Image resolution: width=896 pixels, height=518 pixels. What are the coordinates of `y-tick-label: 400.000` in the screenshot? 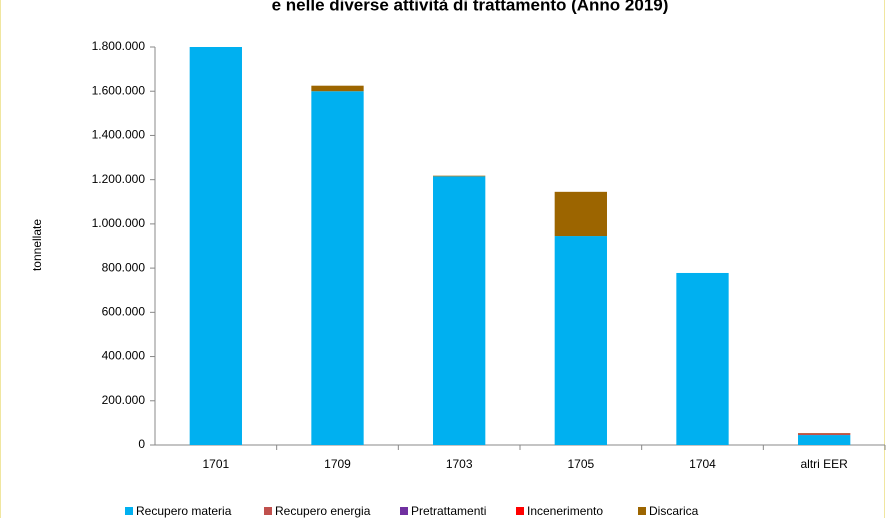 It's located at (124, 356).